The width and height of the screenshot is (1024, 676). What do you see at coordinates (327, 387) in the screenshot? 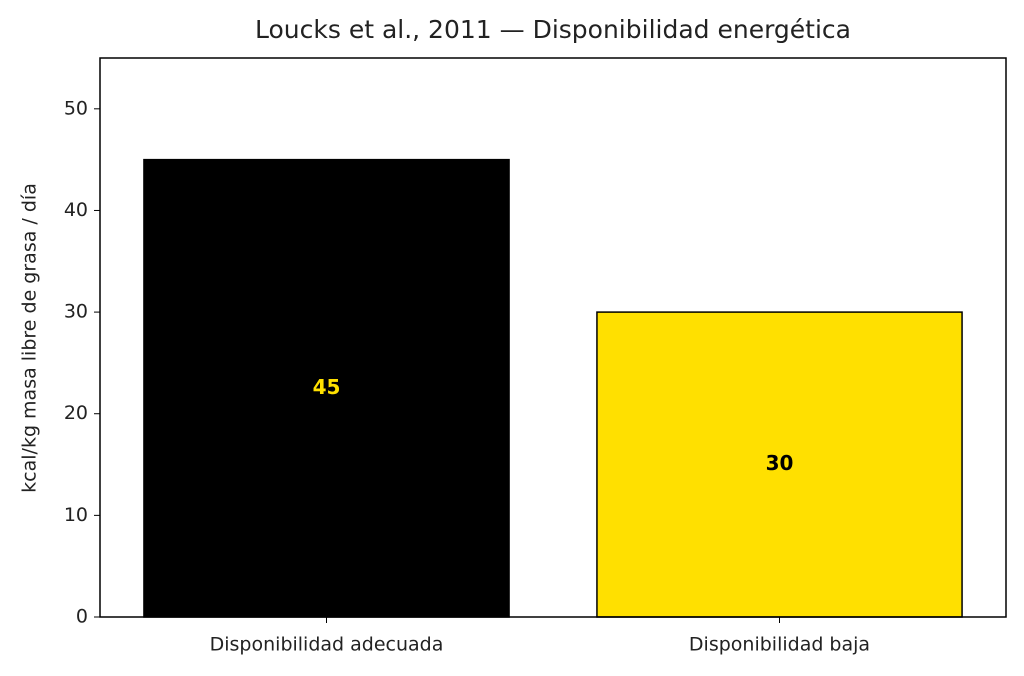
I see `value-label: 45` at bounding box center [327, 387].